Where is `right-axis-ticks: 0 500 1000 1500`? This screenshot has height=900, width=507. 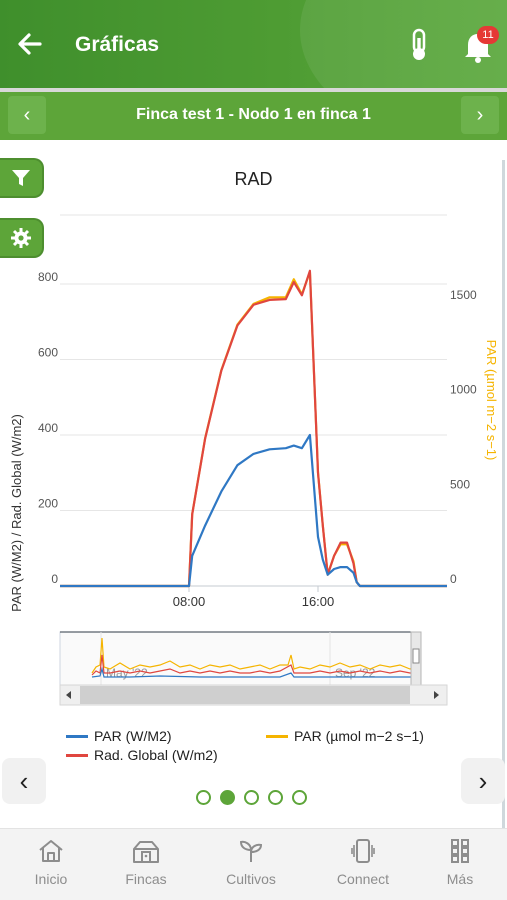
right-axis-ticks: 0 500 1000 1500 is located at coordinates (463, 437).